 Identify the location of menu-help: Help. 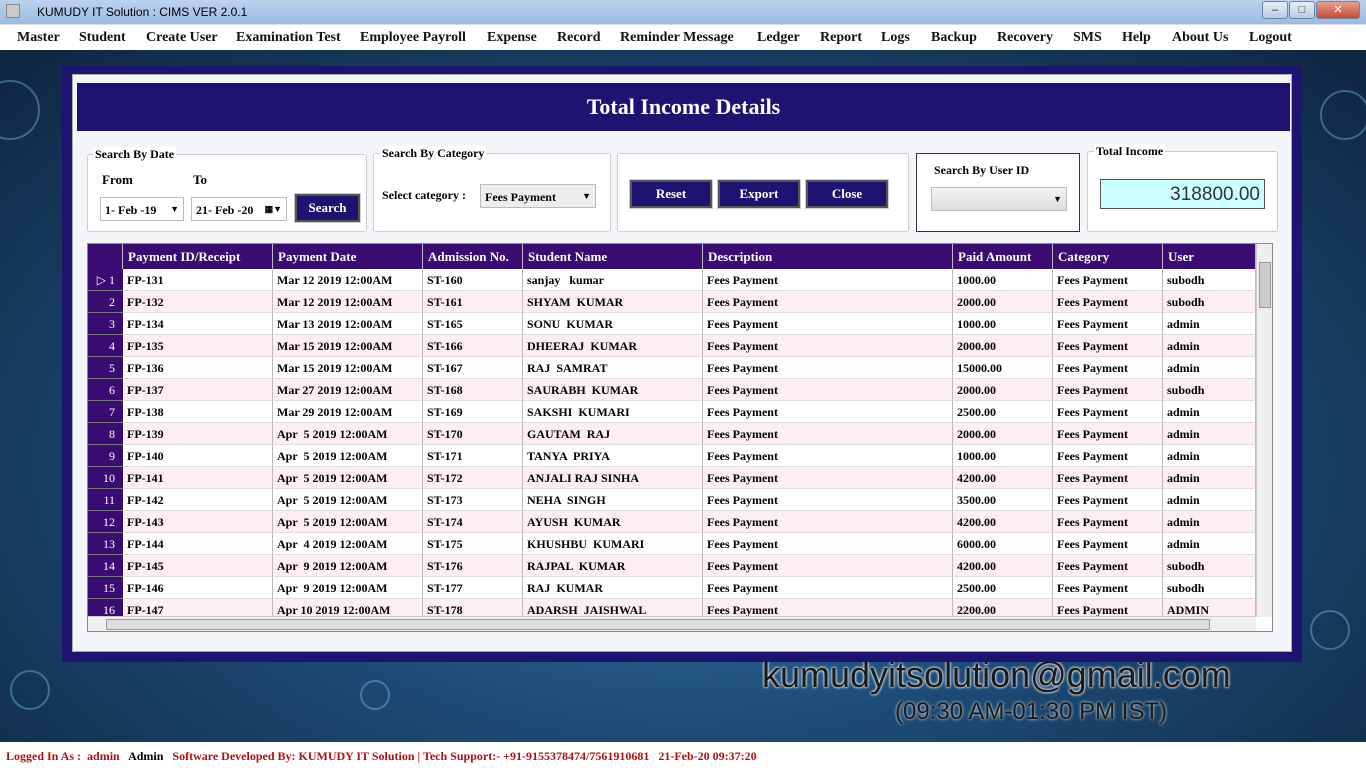
(1136, 37).